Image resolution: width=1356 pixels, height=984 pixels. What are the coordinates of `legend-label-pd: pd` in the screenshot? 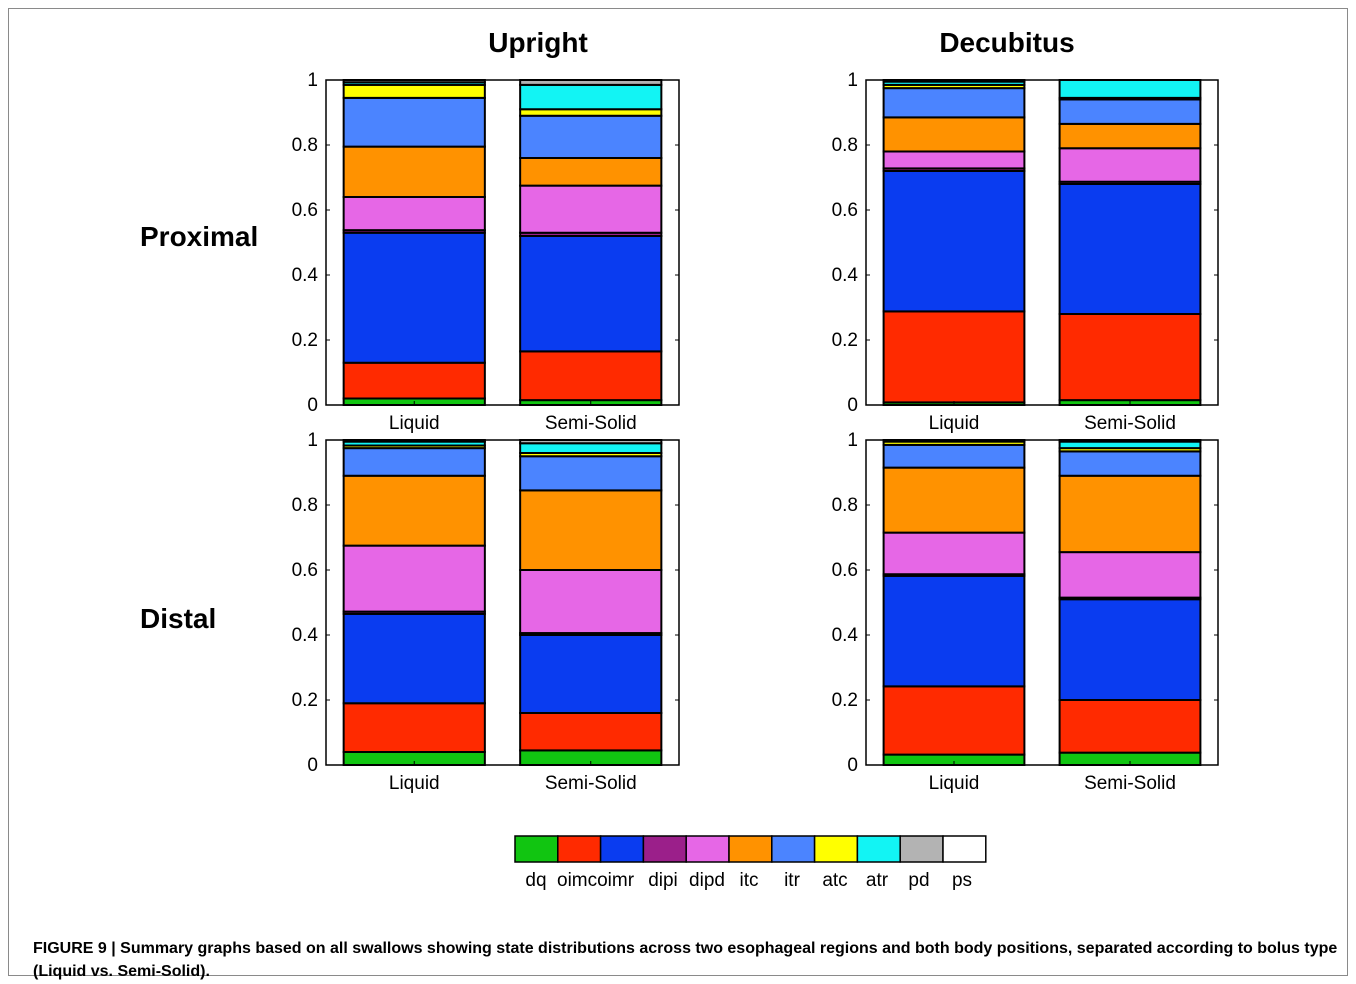 It's located at (918, 880).